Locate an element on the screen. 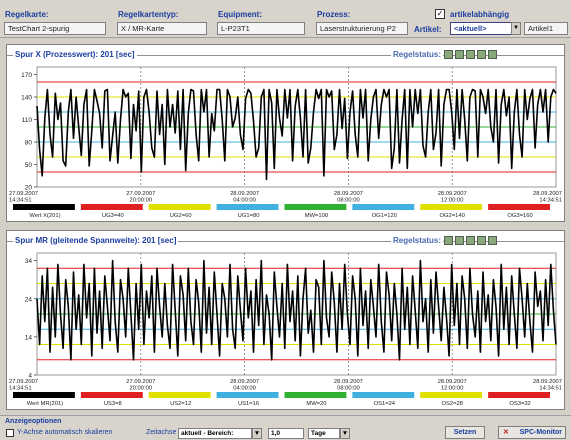 Image resolution: width=571 pixels, height=440 pixels. chart-x-title: Spur X (Prozesswert): 201 [sec] is located at coordinates (75, 54).